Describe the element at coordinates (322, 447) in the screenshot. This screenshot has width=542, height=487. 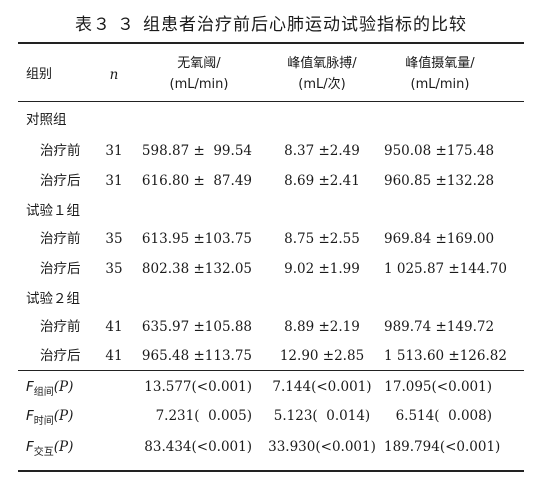
I see `stat-value: 33.930(<0.001)` at that location.